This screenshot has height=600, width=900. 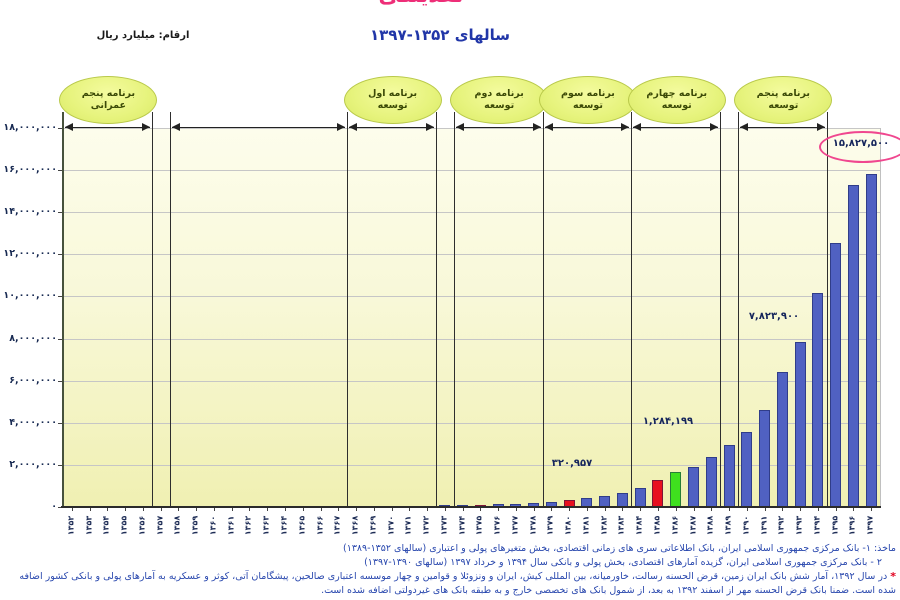 What do you see at coordinates (108, 93) in the screenshot?
I see `plan-oval-label-line1: برنامه پنجم` at bounding box center [108, 93].